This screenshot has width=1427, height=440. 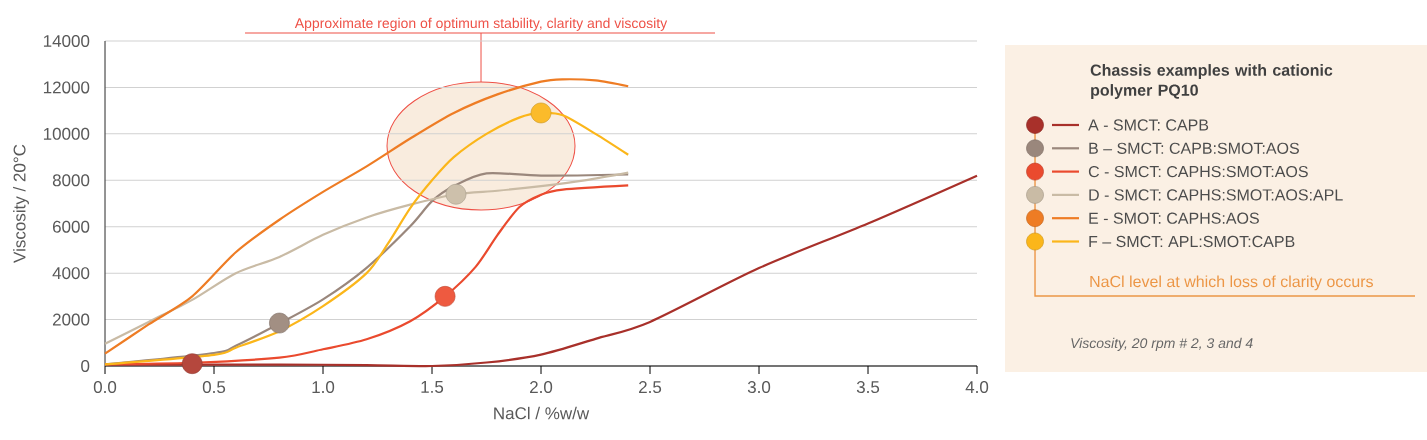 I want to click on y-tick-label: 14000, so click(x=66, y=41).